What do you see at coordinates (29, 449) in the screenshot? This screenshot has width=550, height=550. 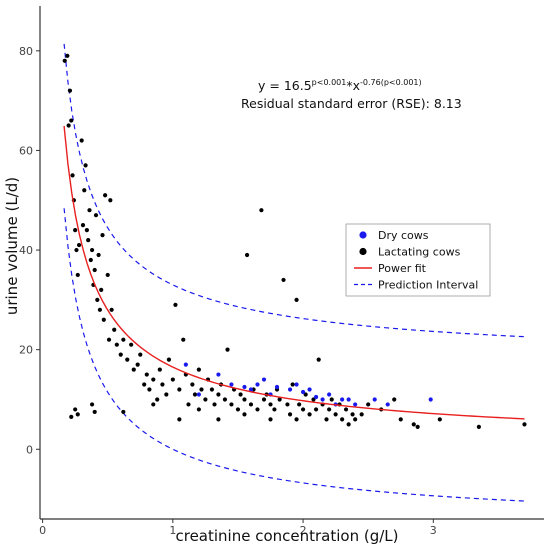 I see `y-tick-label: 0` at bounding box center [29, 449].